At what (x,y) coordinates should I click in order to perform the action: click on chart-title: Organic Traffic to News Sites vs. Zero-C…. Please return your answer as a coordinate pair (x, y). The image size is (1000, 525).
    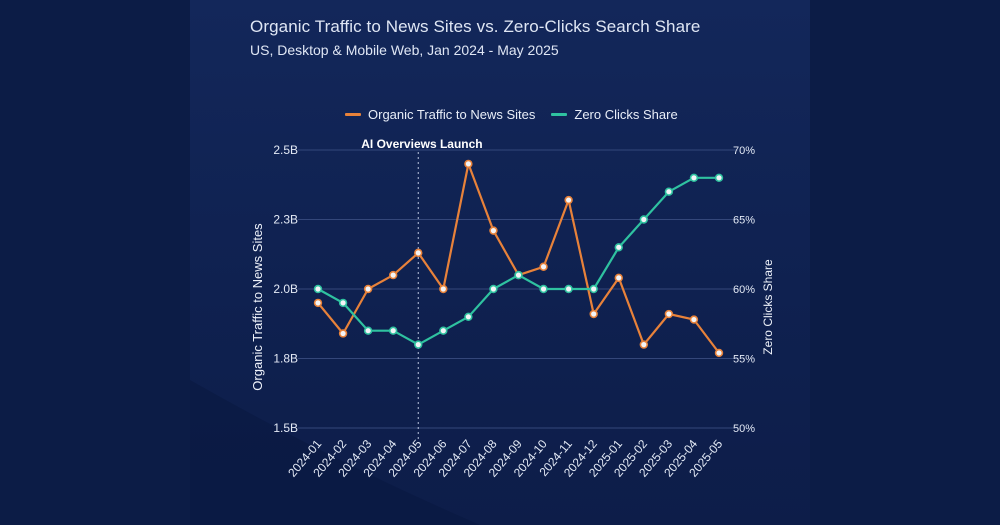
    Looking at the image, I should click on (475, 26).